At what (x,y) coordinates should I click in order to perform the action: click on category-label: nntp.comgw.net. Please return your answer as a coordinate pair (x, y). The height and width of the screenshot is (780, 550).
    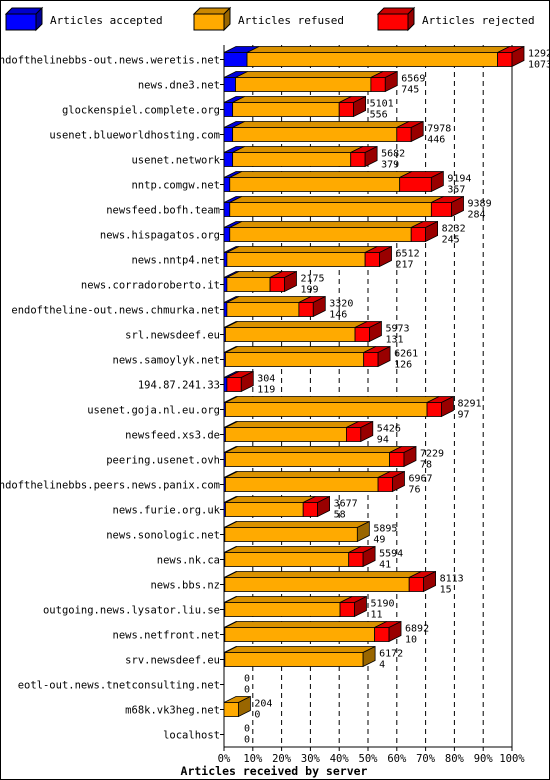
    Looking at the image, I should click on (175, 186).